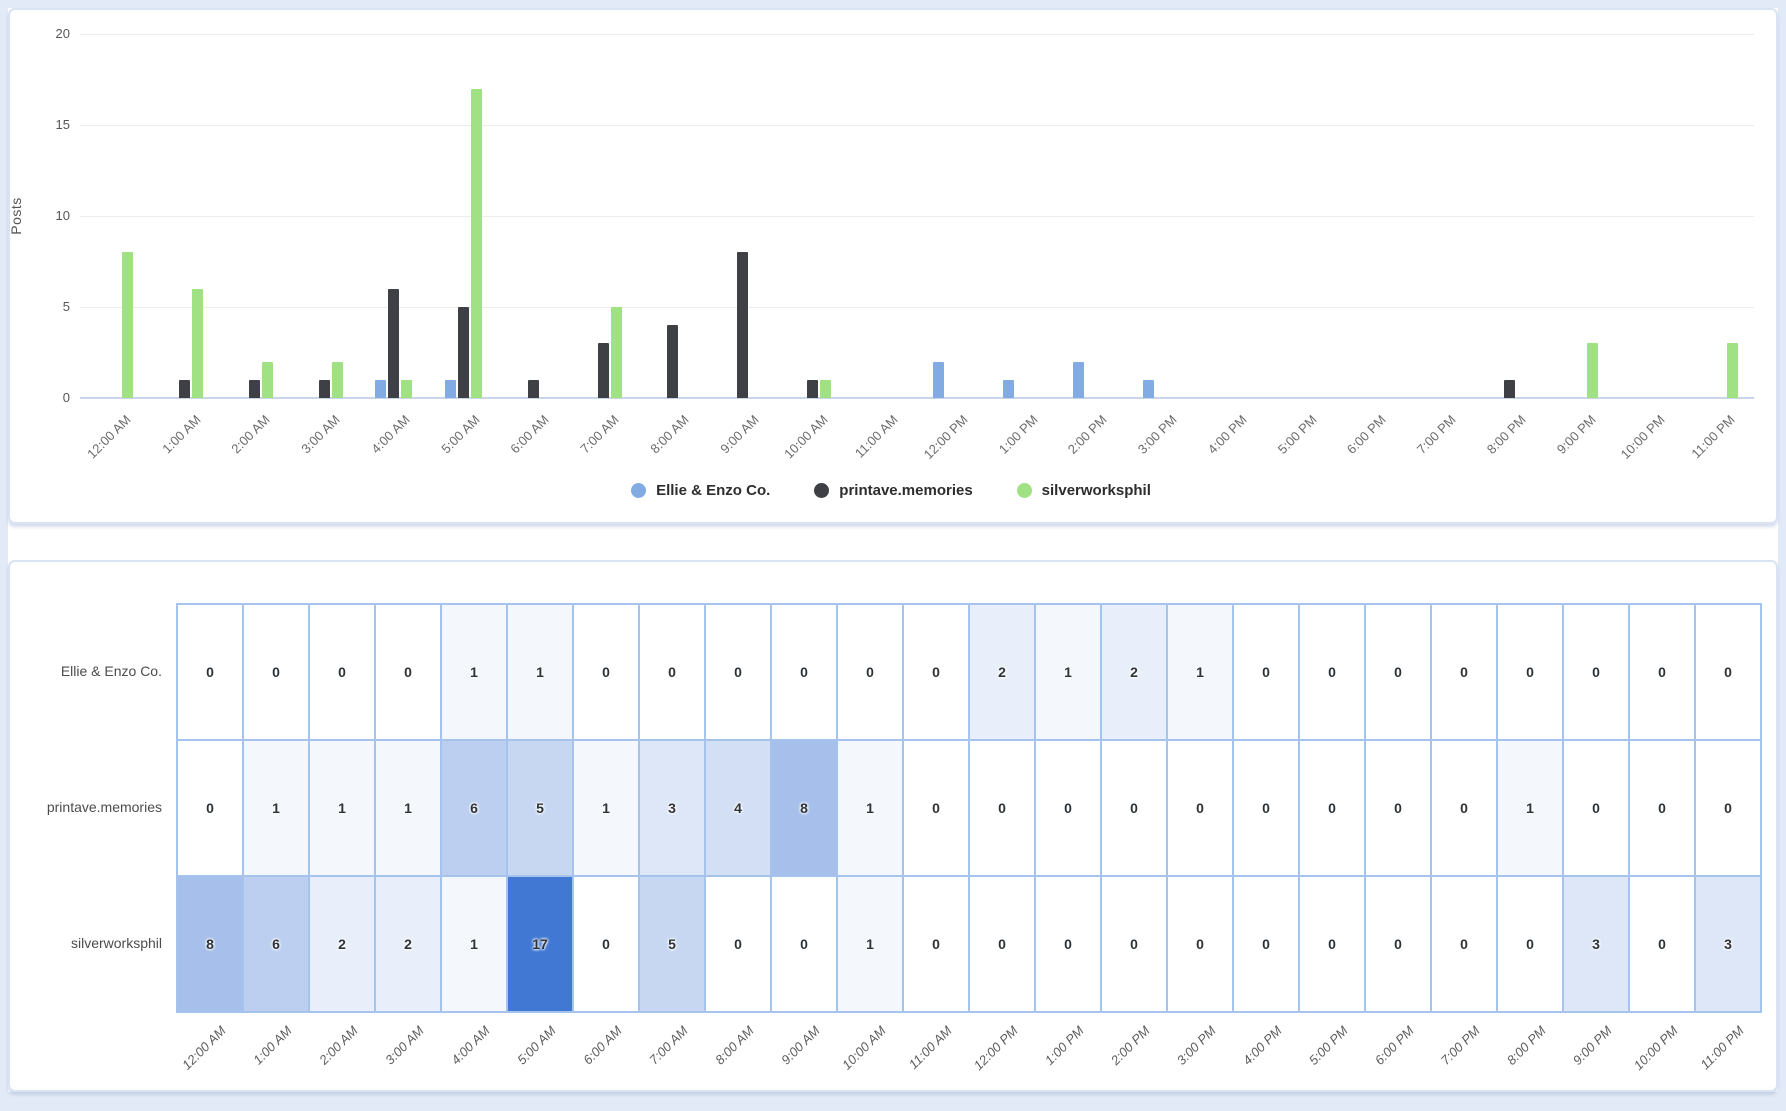 The width and height of the screenshot is (1786, 1111). I want to click on legend-item: Ellie & Enzo Co., so click(700, 490).